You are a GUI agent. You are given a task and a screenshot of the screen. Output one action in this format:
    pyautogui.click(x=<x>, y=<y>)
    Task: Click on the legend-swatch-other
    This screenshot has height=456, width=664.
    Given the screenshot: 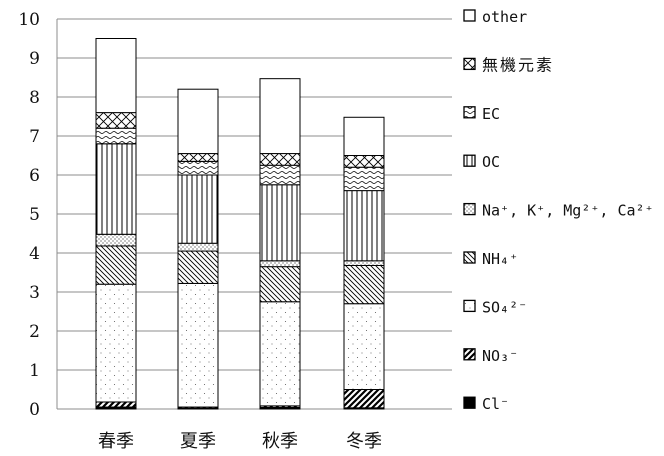 What is the action you would take?
    pyautogui.click(x=469, y=15)
    